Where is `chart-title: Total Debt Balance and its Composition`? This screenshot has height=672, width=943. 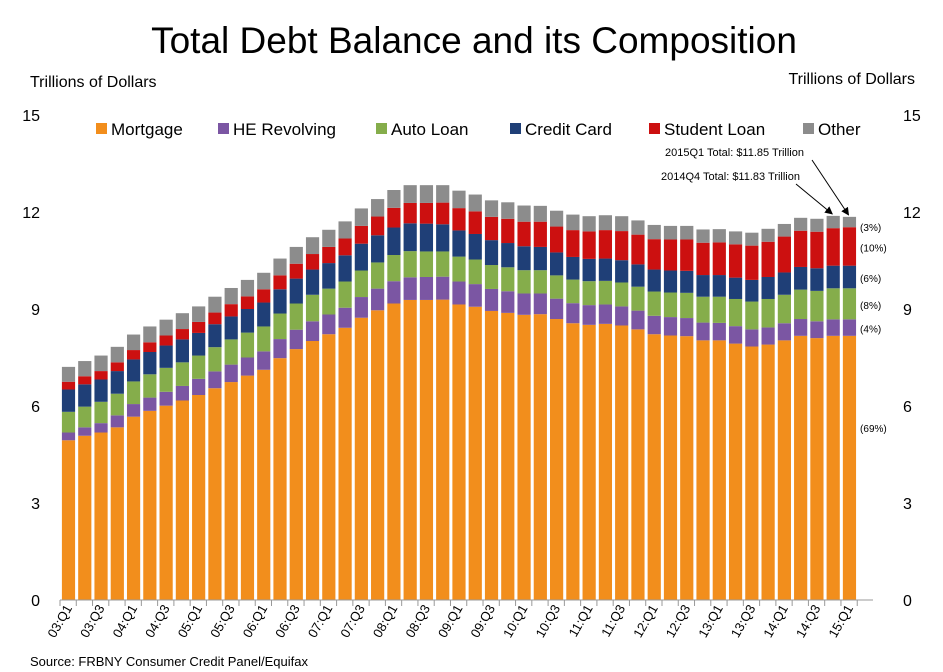
chart-title: Total Debt Balance and its Composition is located at coordinates (474, 40).